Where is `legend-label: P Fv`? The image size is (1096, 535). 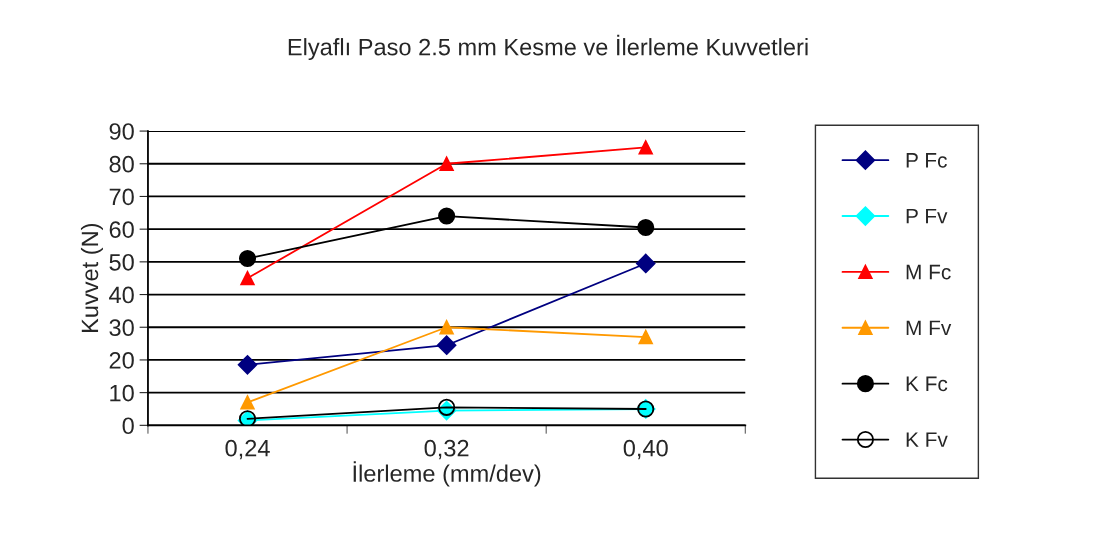 legend-label: P Fv is located at coordinates (927, 216).